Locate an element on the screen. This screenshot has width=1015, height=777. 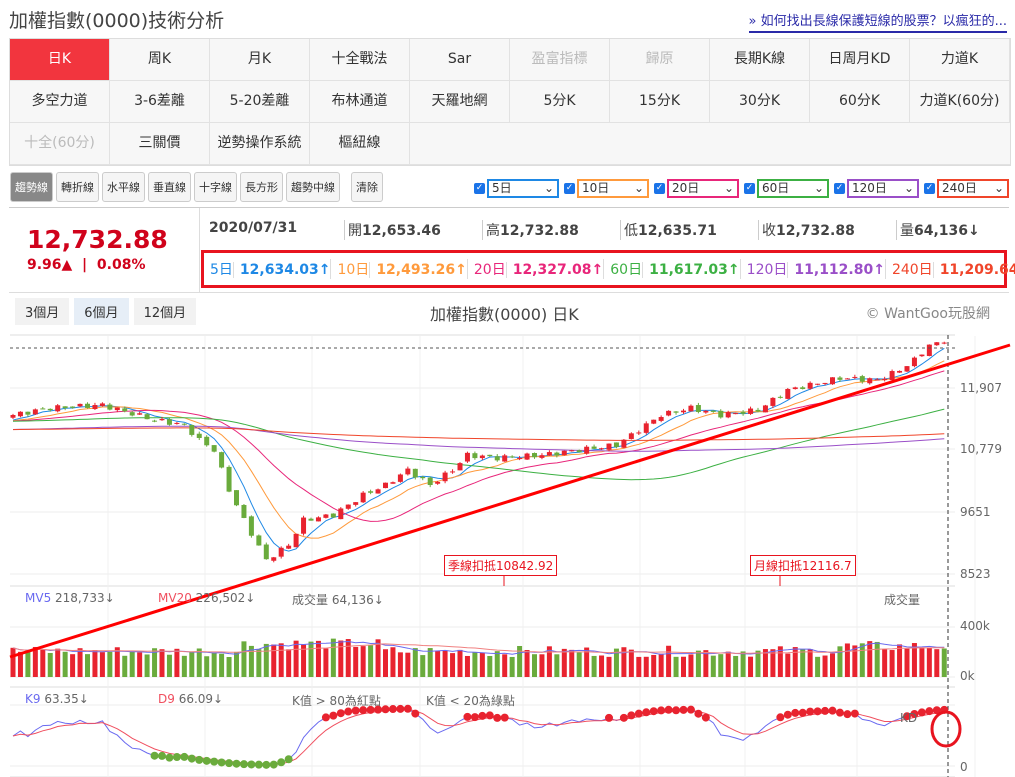
menu-item: 多空力道 is located at coordinates (60, 102).